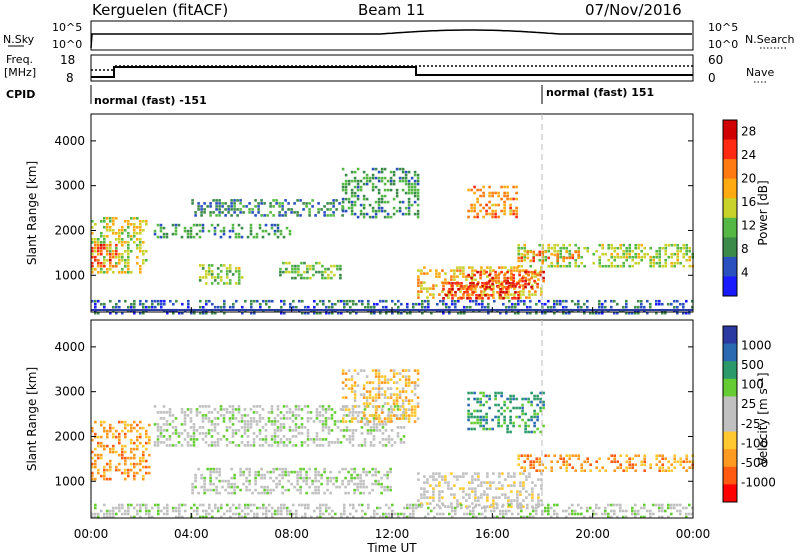 The image size is (800, 554). I want to click on freq-label-2: [MHz], so click(20, 72).